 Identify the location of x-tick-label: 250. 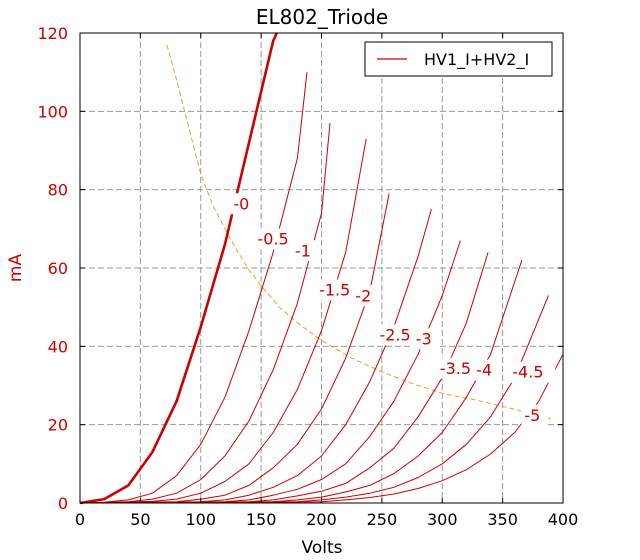
(382, 519).